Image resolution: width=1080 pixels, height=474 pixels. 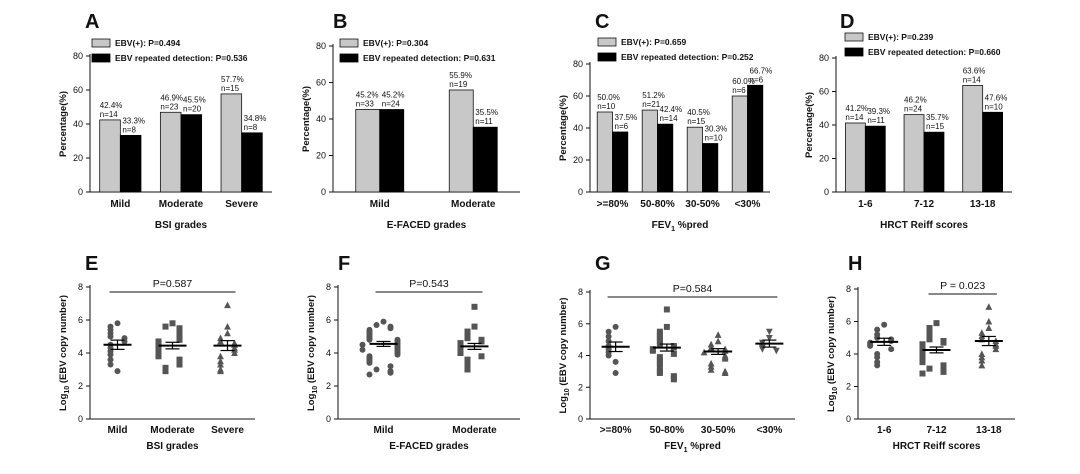 What do you see at coordinates (458, 84) in the screenshot?
I see `bar-n-label: n=19` at bounding box center [458, 84].